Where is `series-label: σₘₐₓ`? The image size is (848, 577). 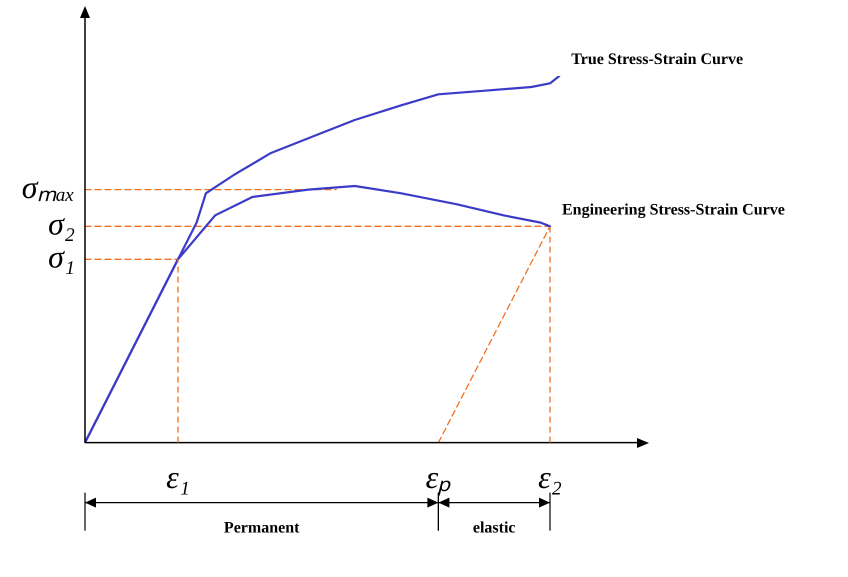
series-label: σₘₐₓ is located at coordinates (48, 187).